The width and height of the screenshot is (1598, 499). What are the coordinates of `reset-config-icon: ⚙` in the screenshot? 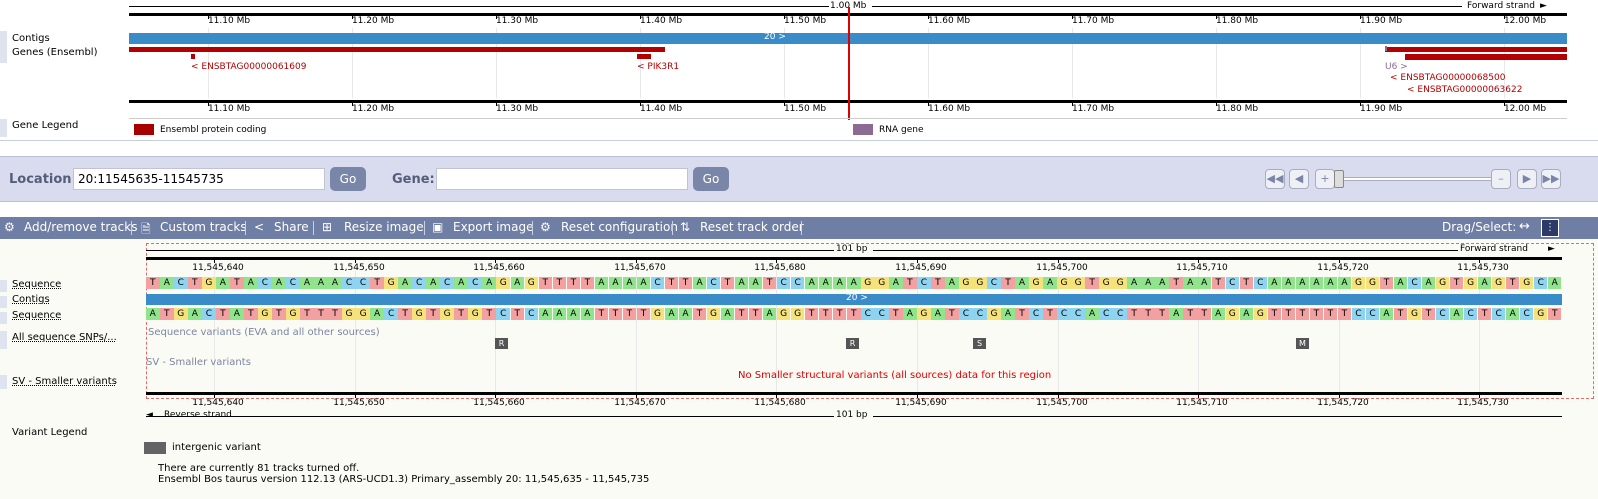 It's located at (545, 227).